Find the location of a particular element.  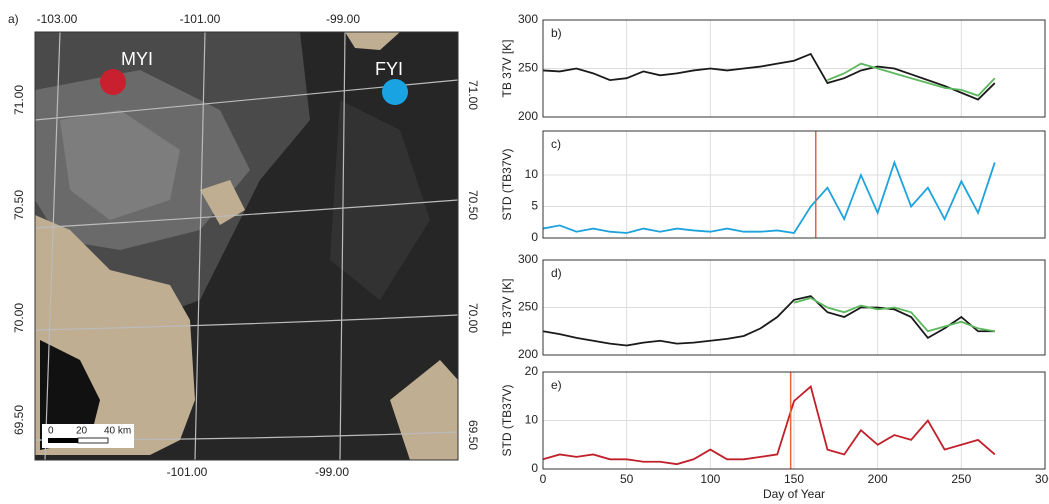

scale-label: 40 km is located at coordinates (117, 431).